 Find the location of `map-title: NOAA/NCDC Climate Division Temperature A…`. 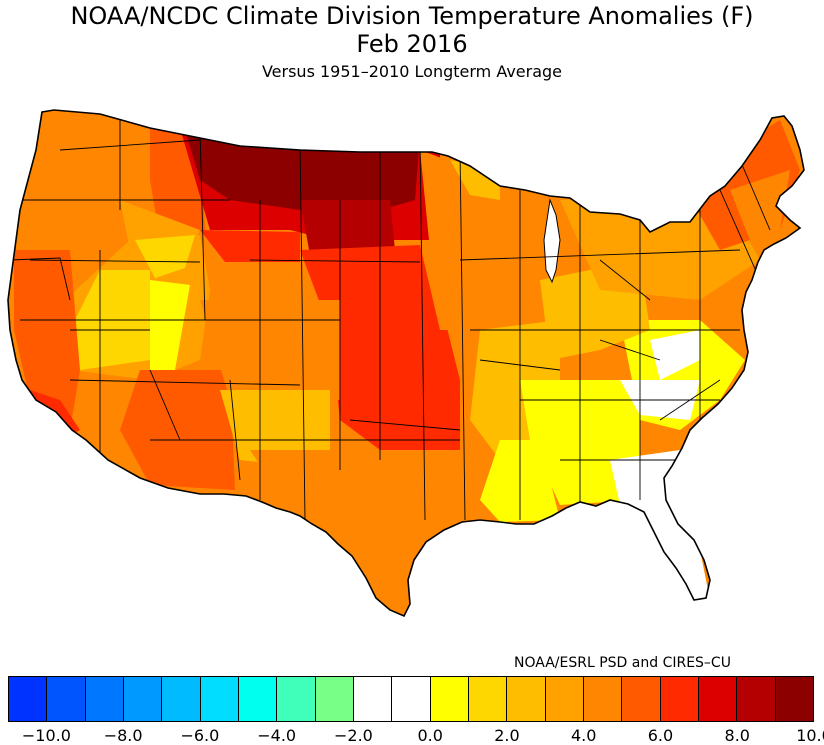

map-title: NOAA/NCDC Climate Division Temperature A… is located at coordinates (412, 16).